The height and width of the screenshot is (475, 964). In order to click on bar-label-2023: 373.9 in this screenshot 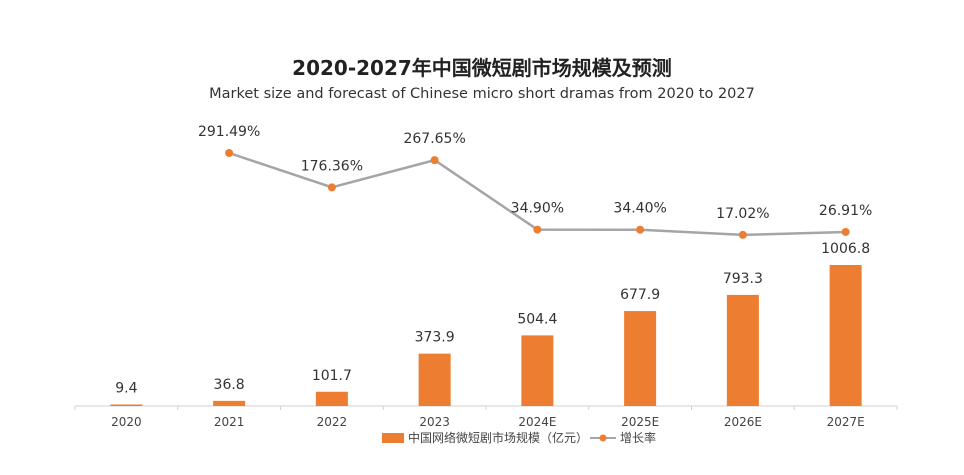, I will do `click(435, 338)`.